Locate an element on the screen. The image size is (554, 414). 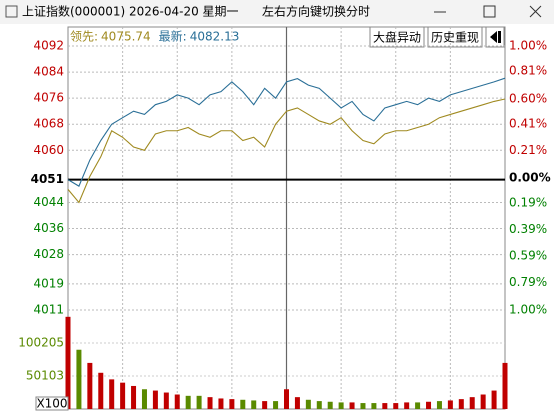
close-button is located at coordinates (535, 11).